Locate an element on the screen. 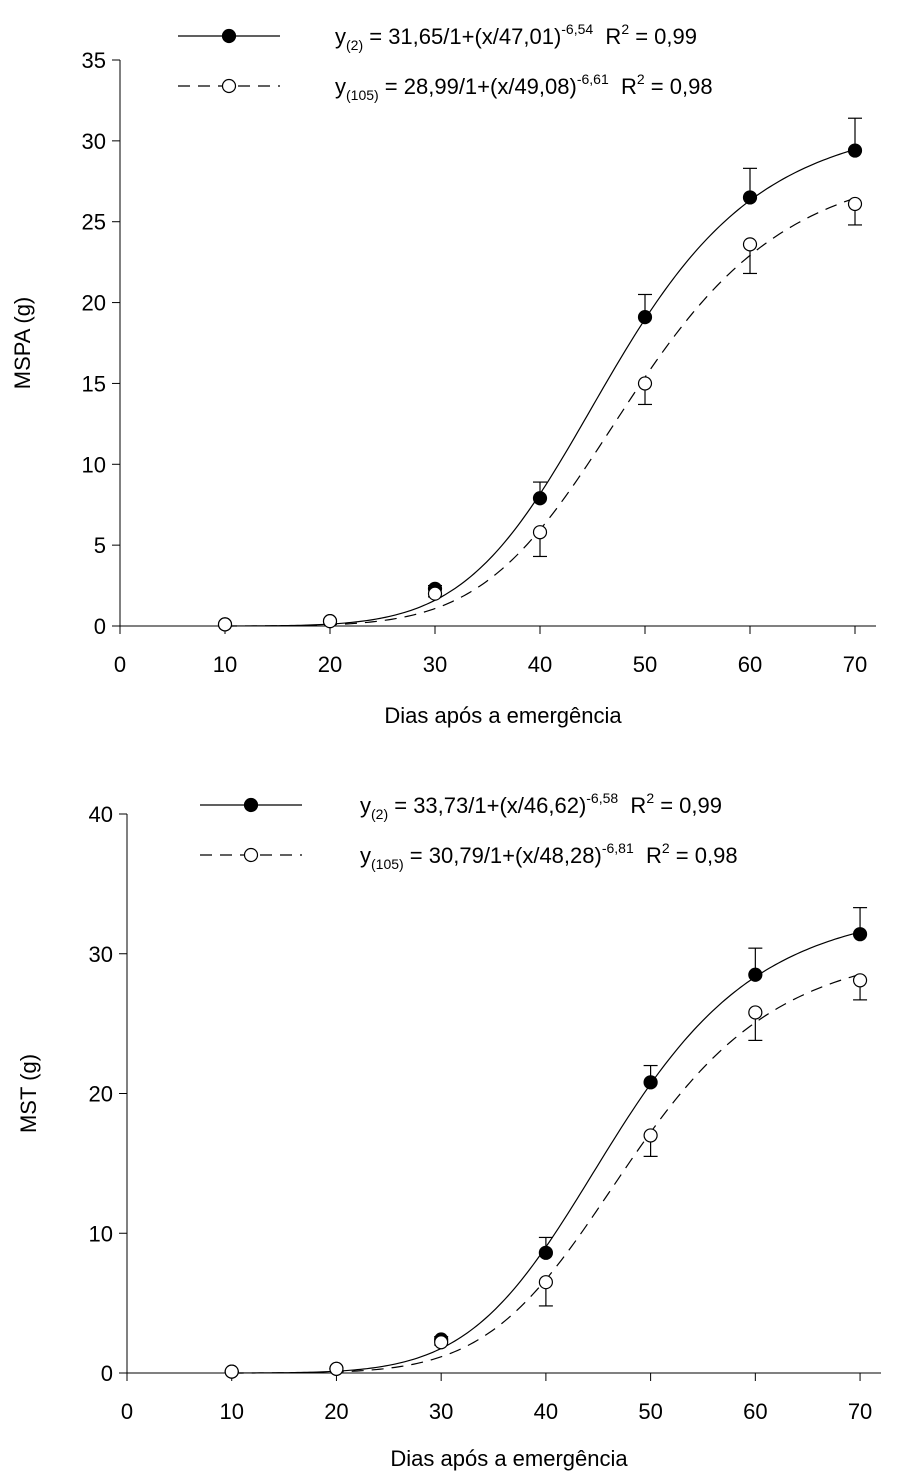  legend-equation: y(2) = 31,65/1+(x/47,01)-6,54 R2 = 0,99 is located at coordinates (516, 37).